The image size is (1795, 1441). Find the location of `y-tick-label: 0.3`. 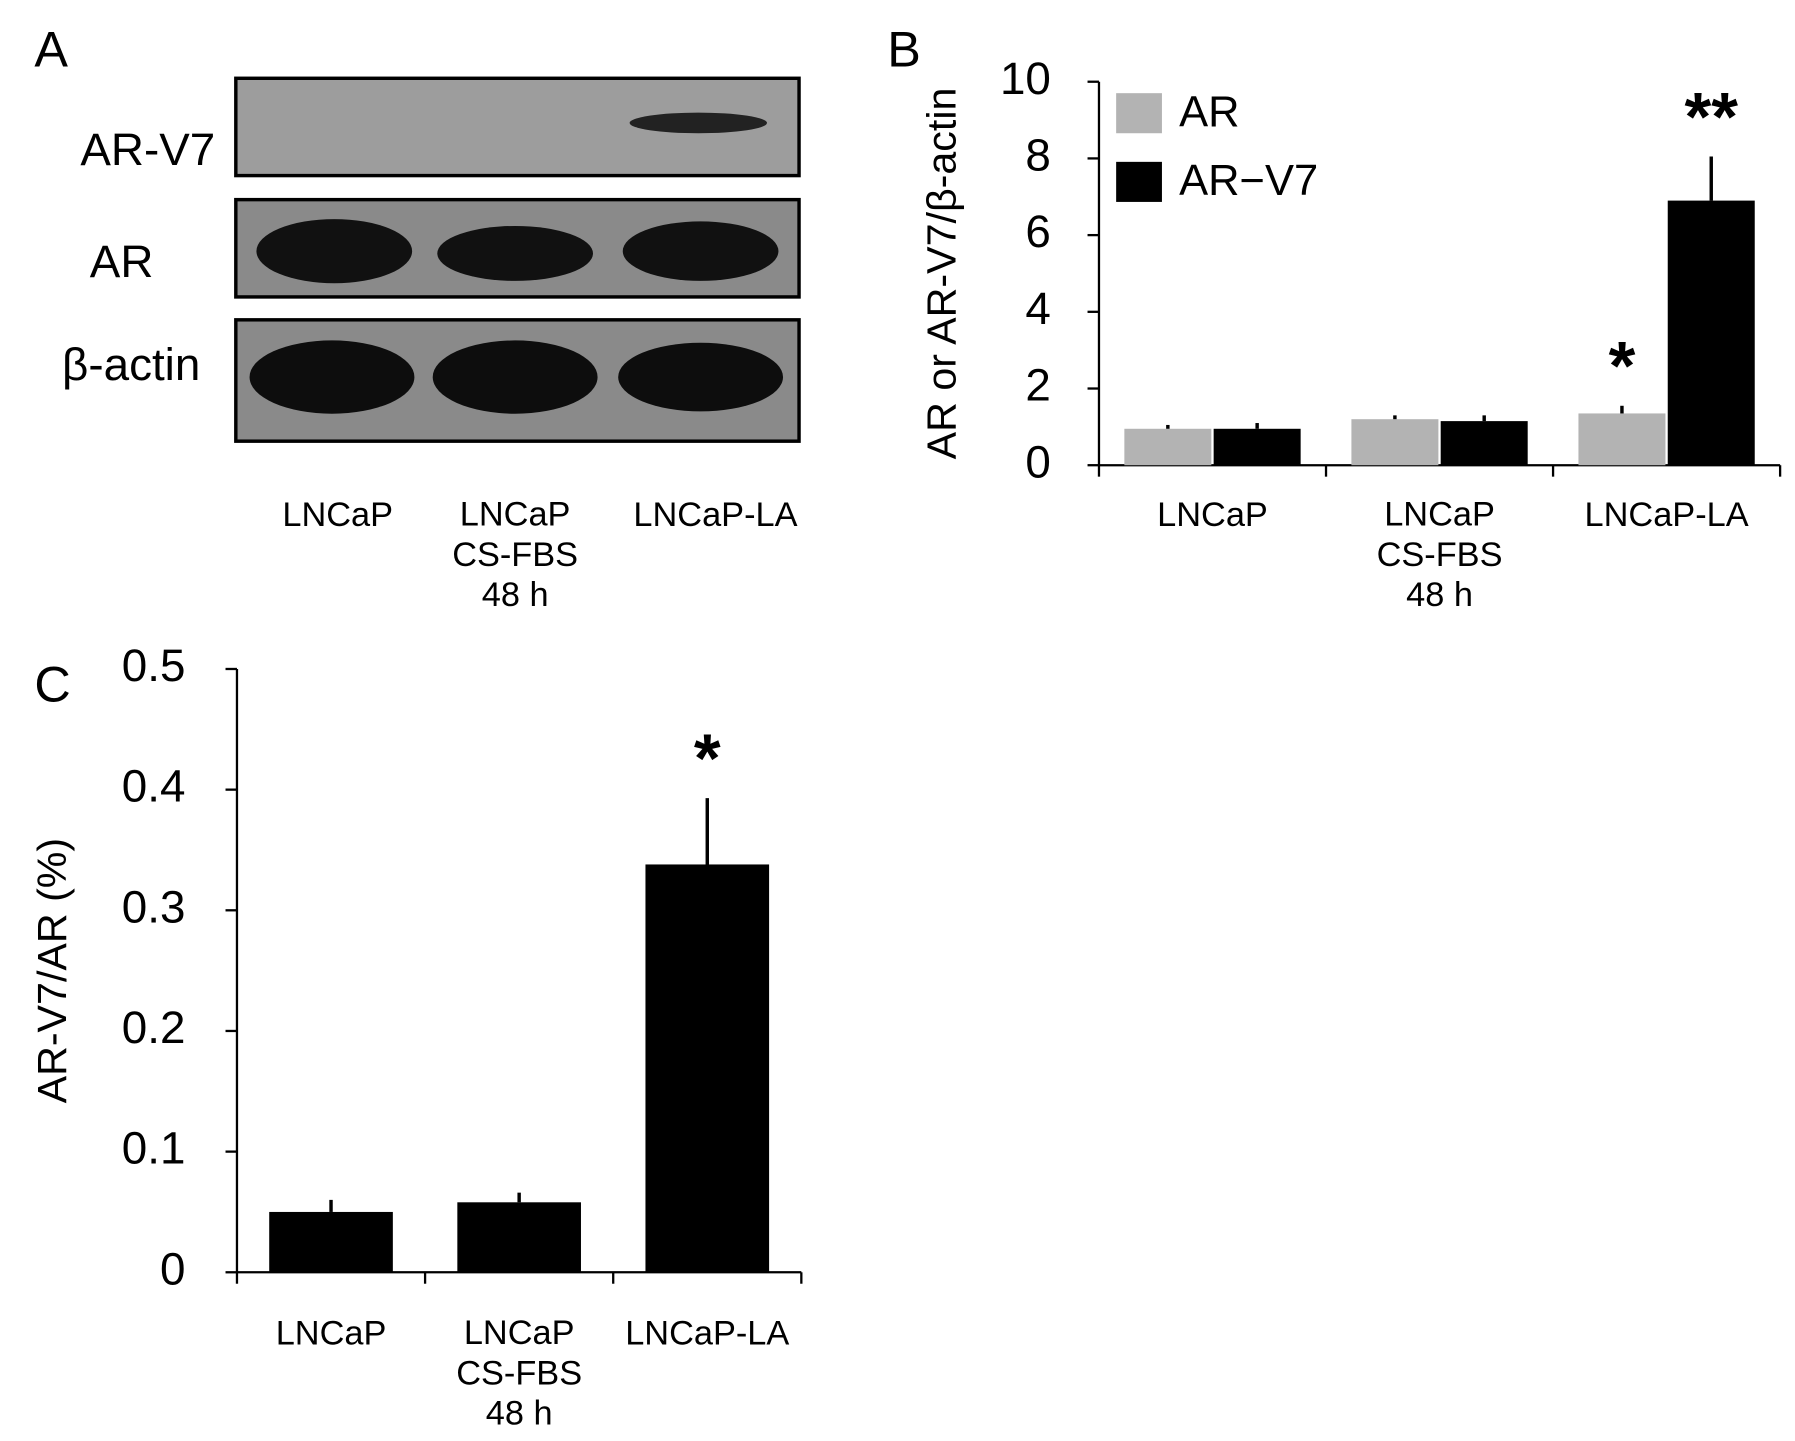

y-tick-label: 0.3 is located at coordinates (154, 906).